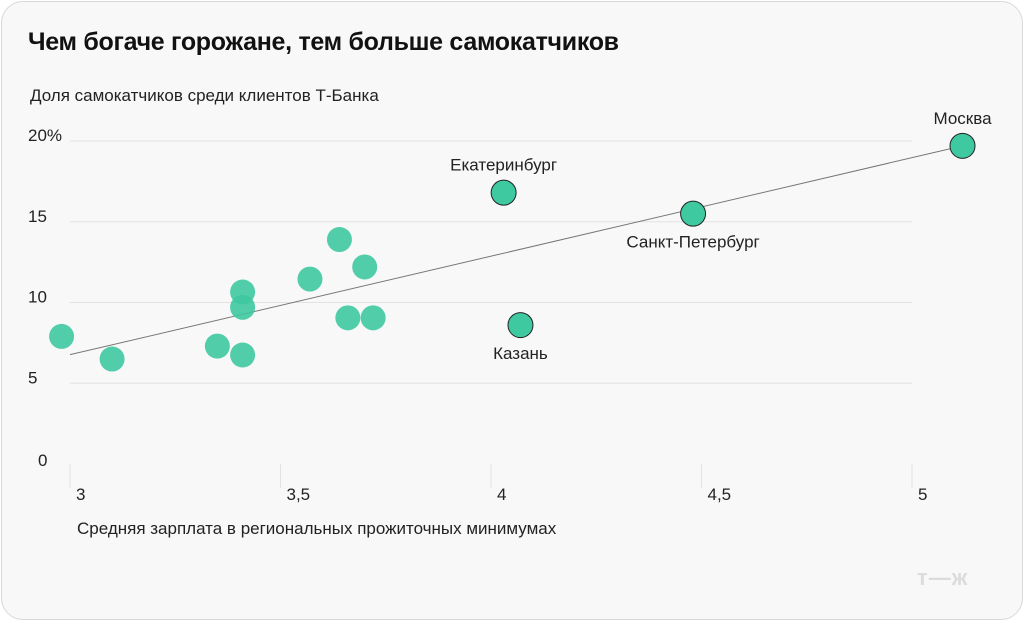 This screenshot has height=621, width=1024. I want to click on x-tick-label: 3,5, so click(299, 494).